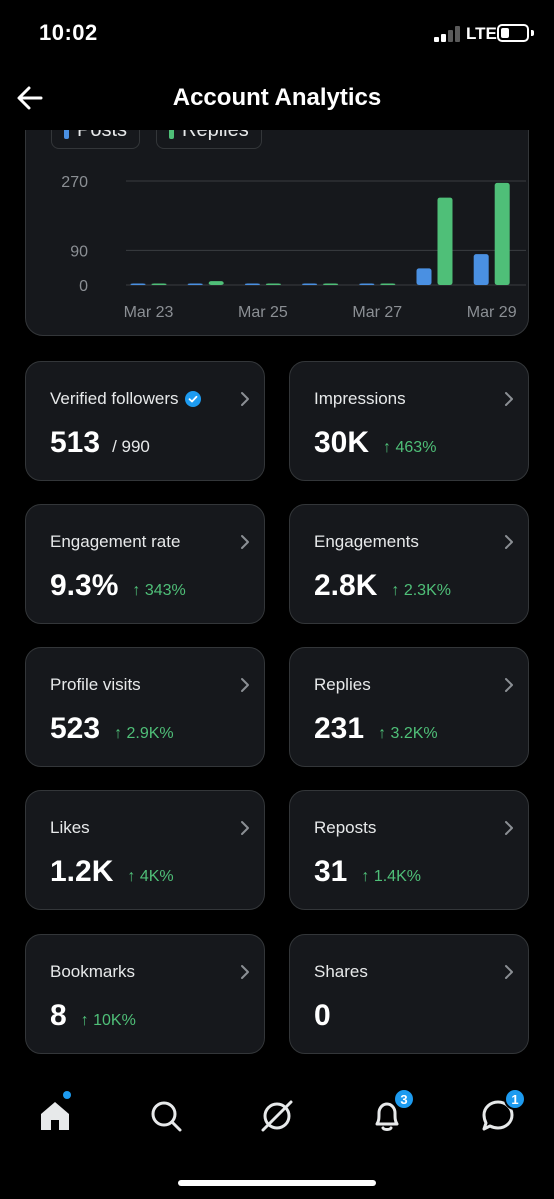  Describe the element at coordinates (277, 34) in the screenshot. I see `status-bar: 10:02 LTE` at that location.